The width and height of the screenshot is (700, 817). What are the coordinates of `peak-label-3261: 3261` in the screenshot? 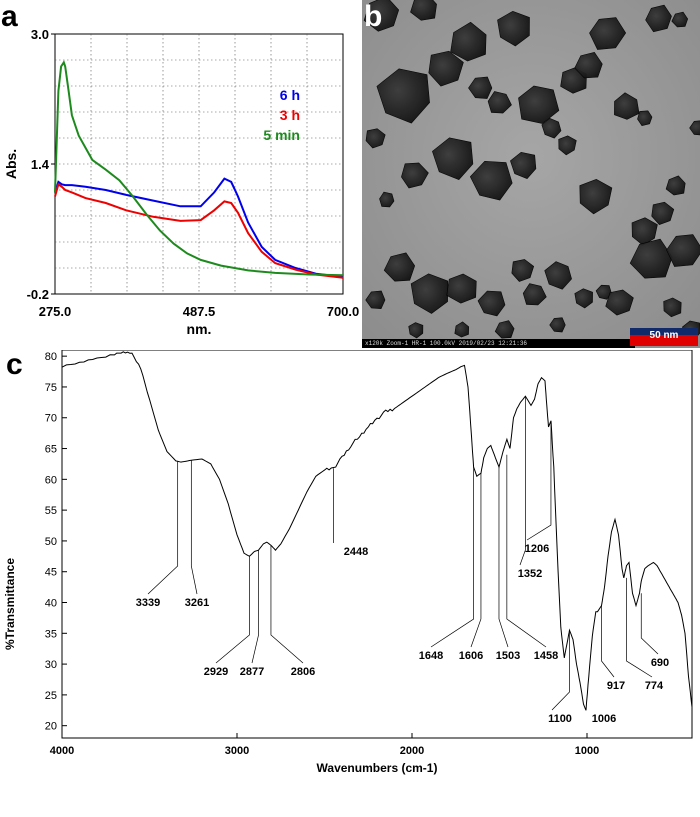 It's located at (197, 603).